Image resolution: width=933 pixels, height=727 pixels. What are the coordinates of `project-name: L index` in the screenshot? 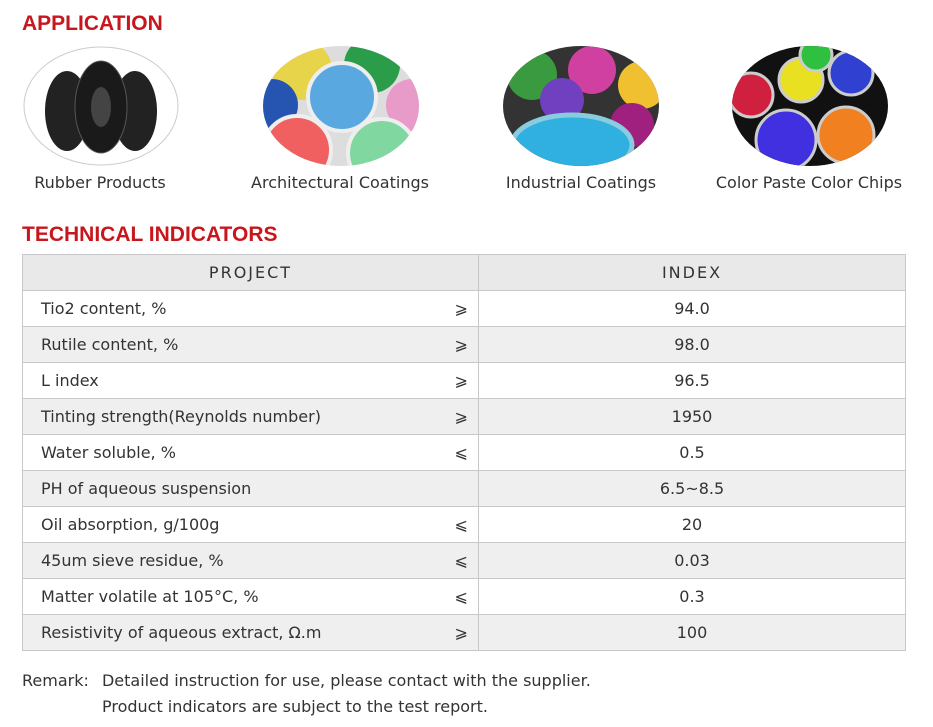 It's located at (70, 380).